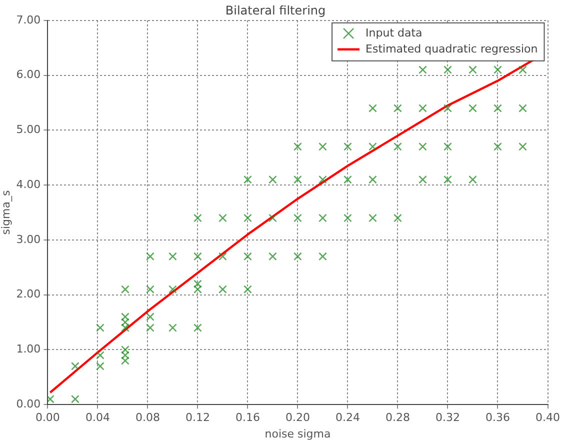  I want to click on x-tick-label: 0.04, so click(97, 417).